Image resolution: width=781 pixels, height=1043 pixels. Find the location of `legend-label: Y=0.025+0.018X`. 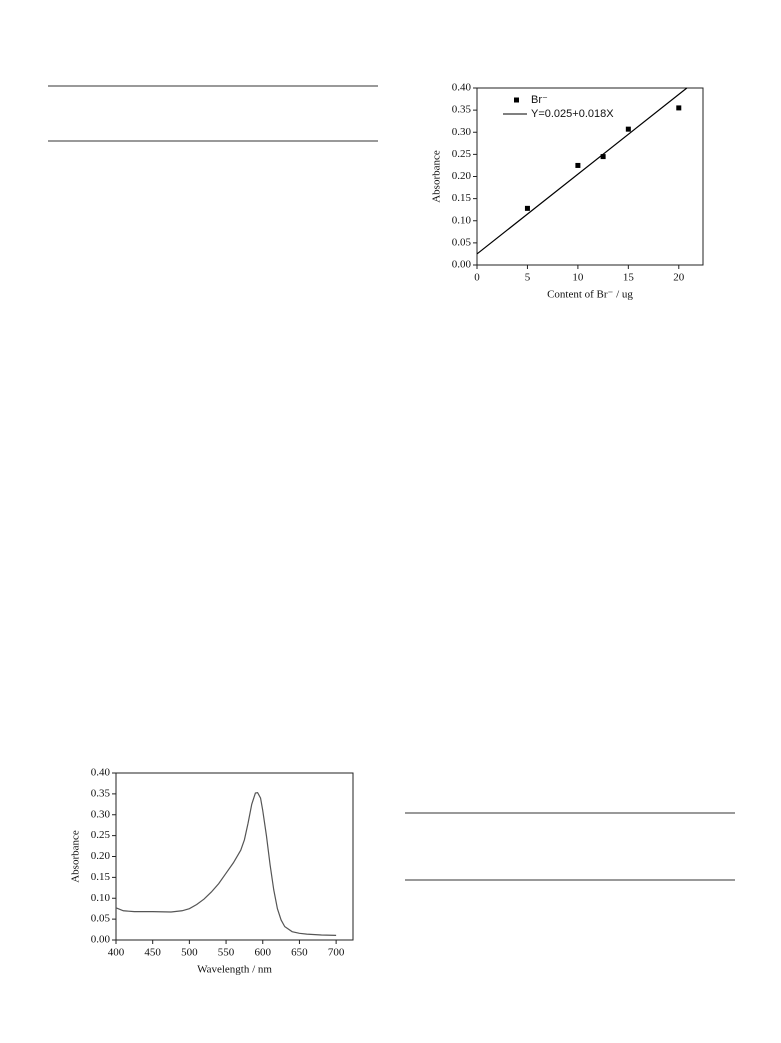

legend-label: Y=0.025+0.018X is located at coordinates (572, 114).